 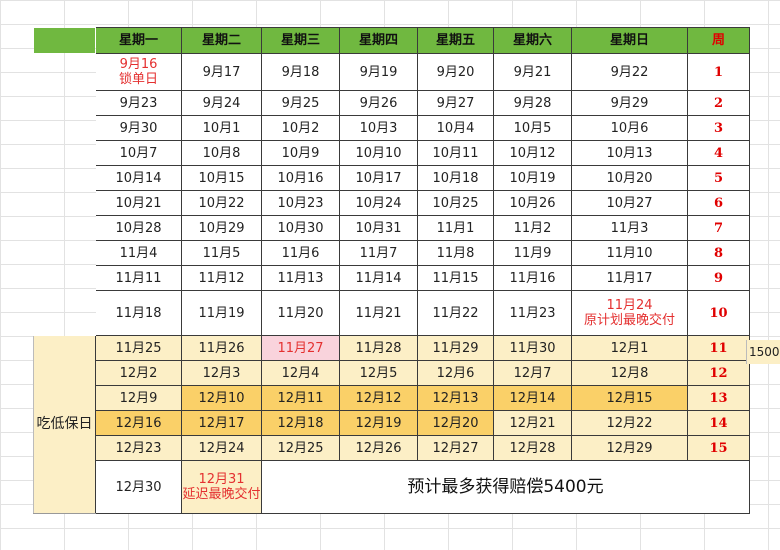 I want to click on header-day-cell: 星期六, so click(x=532, y=40).